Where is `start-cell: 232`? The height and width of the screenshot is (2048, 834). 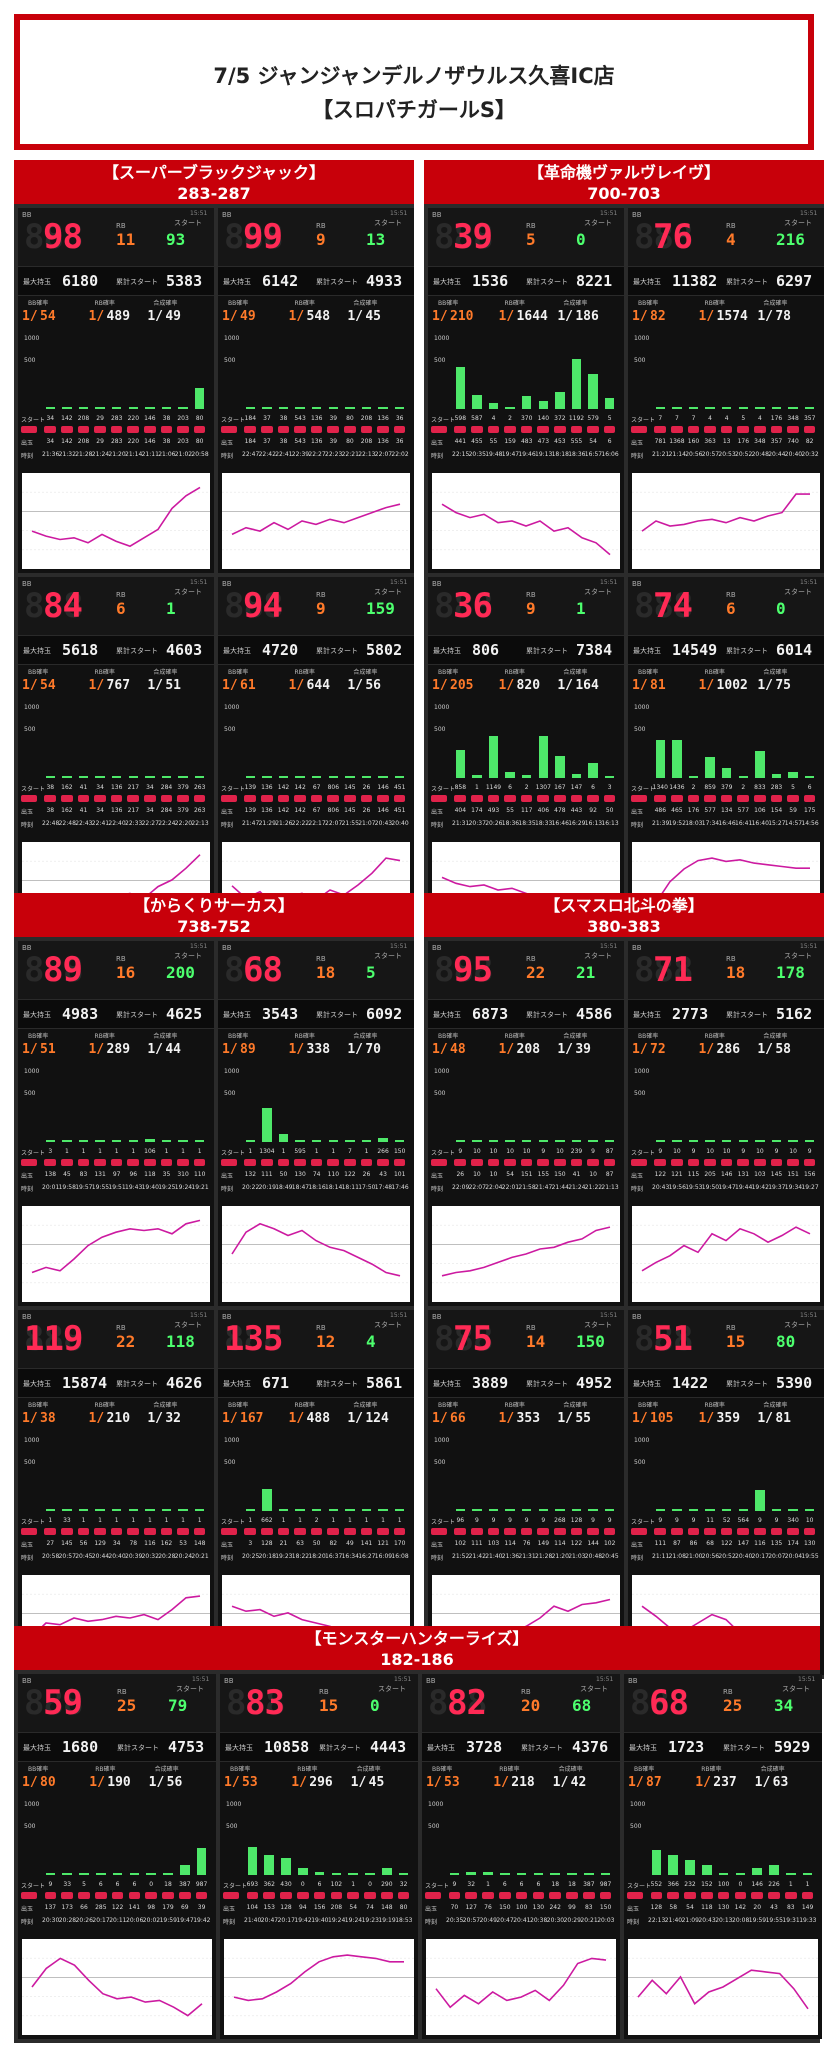 start-cell: 232 is located at coordinates (690, 1884).